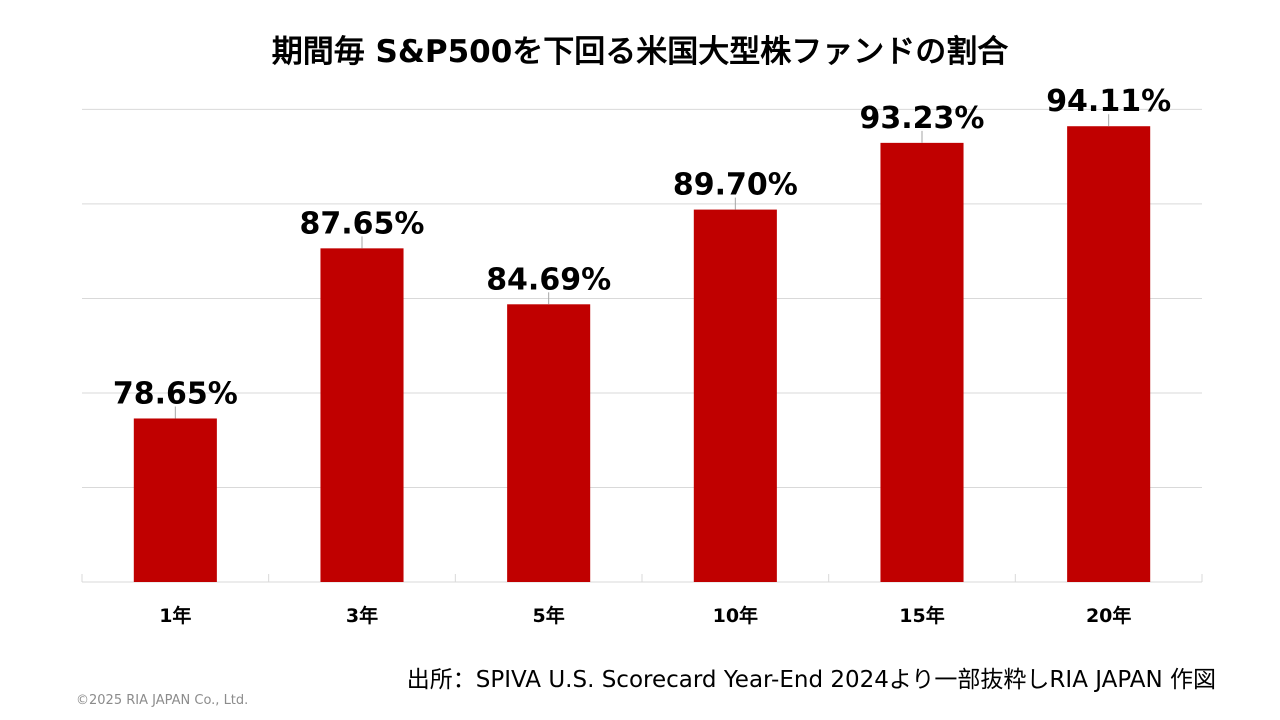 Image resolution: width=1280 pixels, height=720 pixels. Describe the element at coordinates (922, 118) in the screenshot. I see `data-label: 93.23%` at that location.